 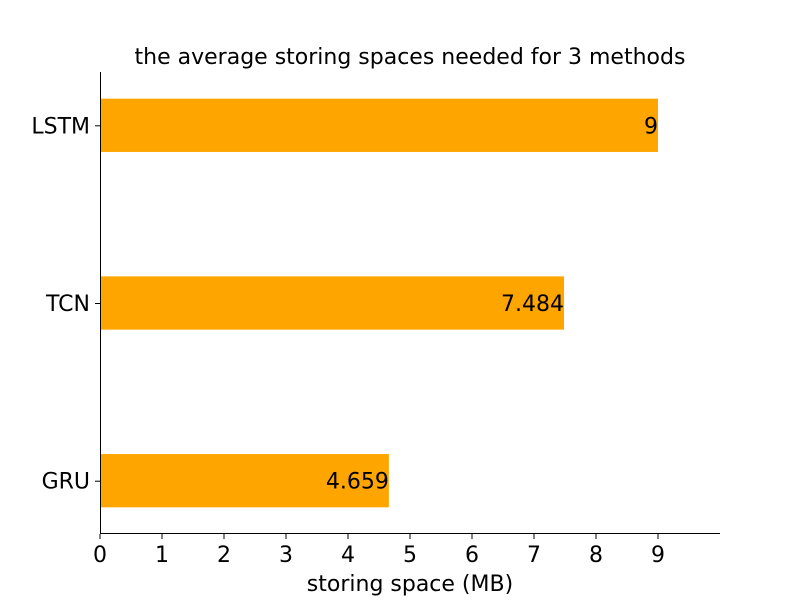 What do you see at coordinates (651, 126) in the screenshot?
I see `data-label-lstm: 9` at bounding box center [651, 126].